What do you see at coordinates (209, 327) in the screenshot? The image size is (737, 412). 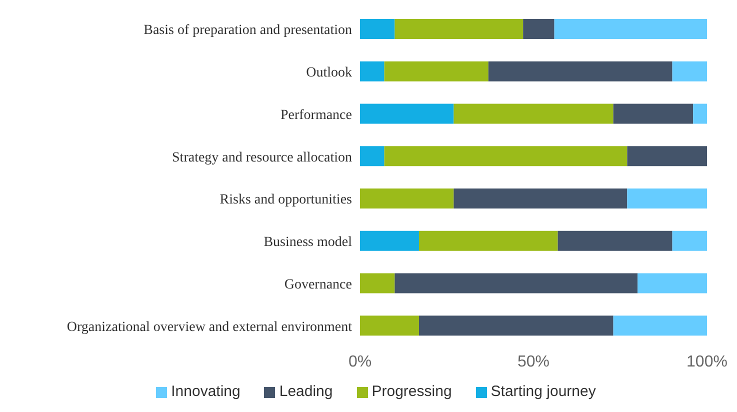 I see `y-tick-label: Organizational overview and external environment` at bounding box center [209, 327].